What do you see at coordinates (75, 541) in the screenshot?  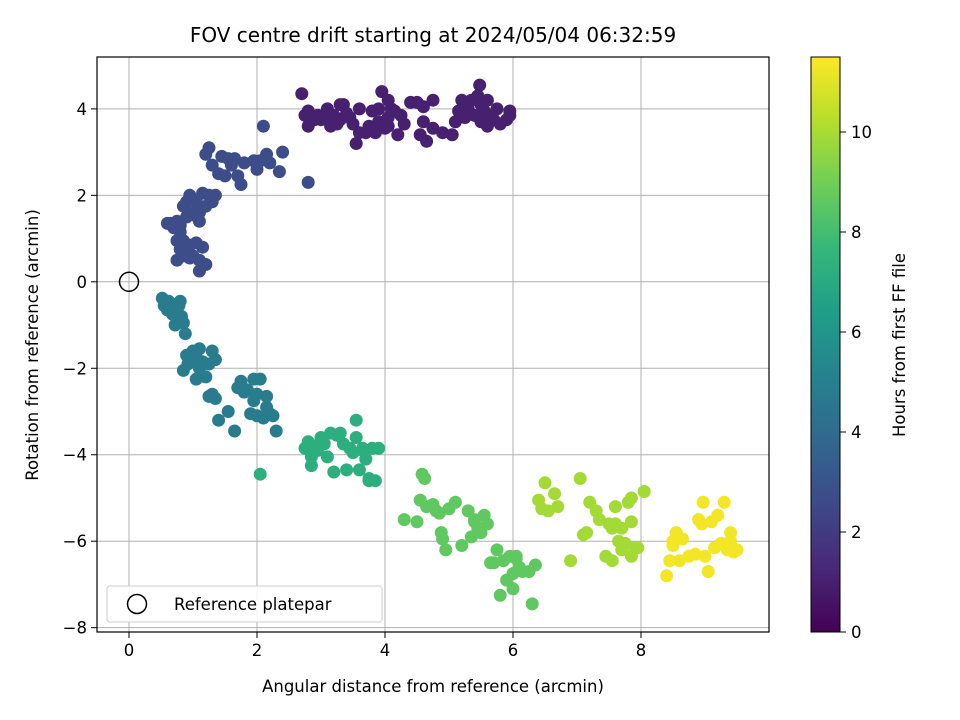 I see `y-tick-label: −6` at bounding box center [75, 541].